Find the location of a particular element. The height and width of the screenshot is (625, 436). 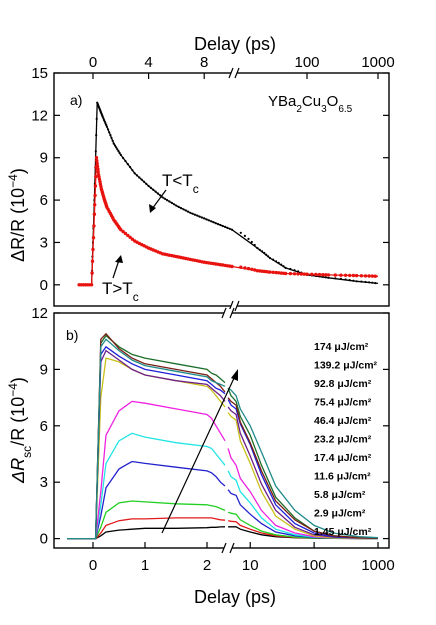

legend-entry: 2.9 μJ/cm² is located at coordinates (340, 514).